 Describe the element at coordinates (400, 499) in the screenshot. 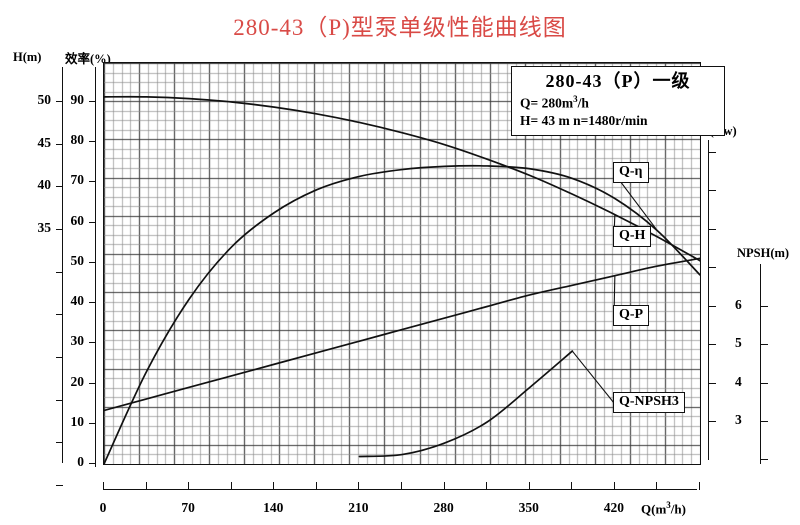

I see `flow-axis-ruler: 0 70 140 210 280 350 420 Q(m3/h)` at that location.